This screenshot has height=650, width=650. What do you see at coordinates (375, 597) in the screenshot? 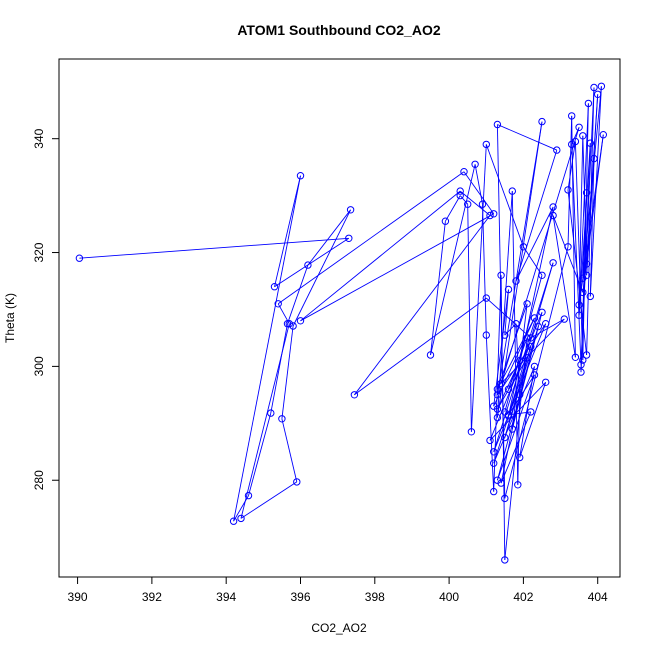
I see `x-tick-label: 398` at bounding box center [375, 597].